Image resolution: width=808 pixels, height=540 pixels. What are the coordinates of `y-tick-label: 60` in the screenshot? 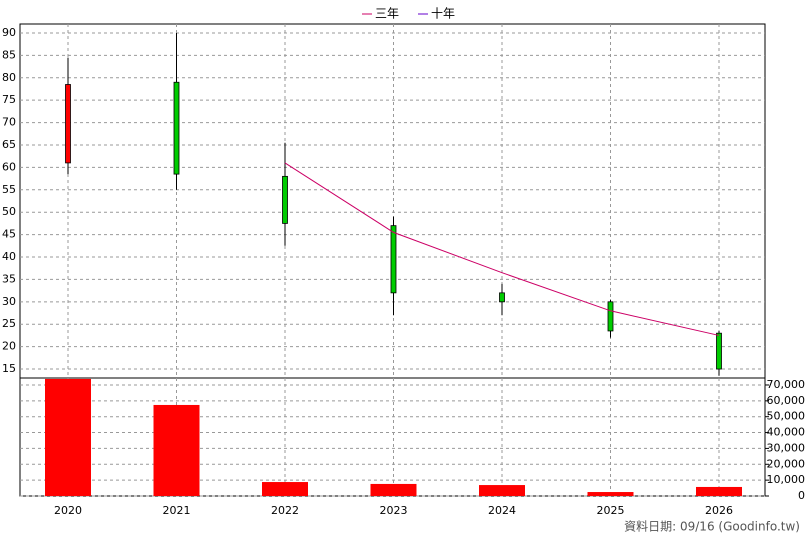 It's located at (9, 166).